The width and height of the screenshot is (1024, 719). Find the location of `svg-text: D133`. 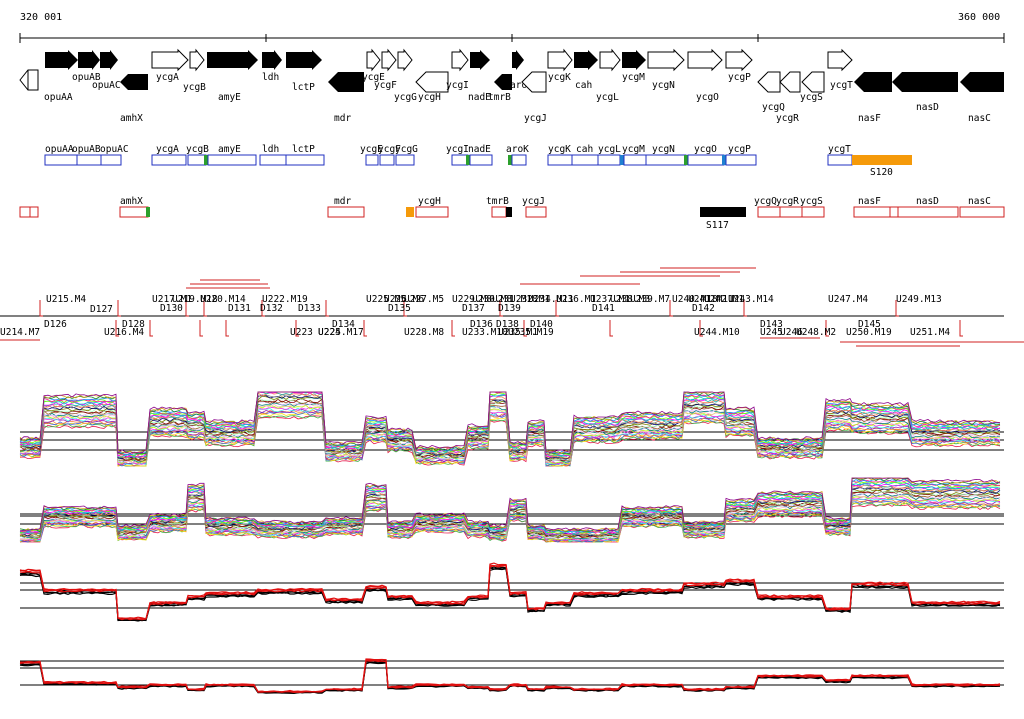

svg-text: D133 is located at coordinates (309, 308).